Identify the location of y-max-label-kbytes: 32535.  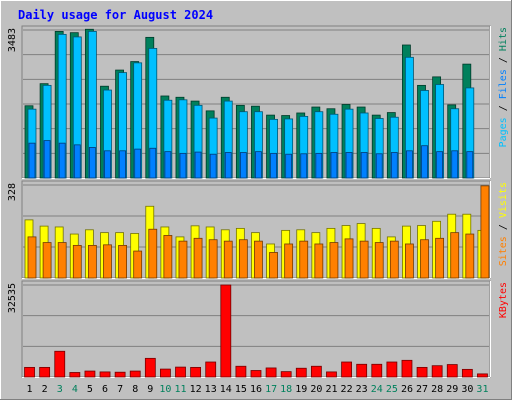
(12, 298).